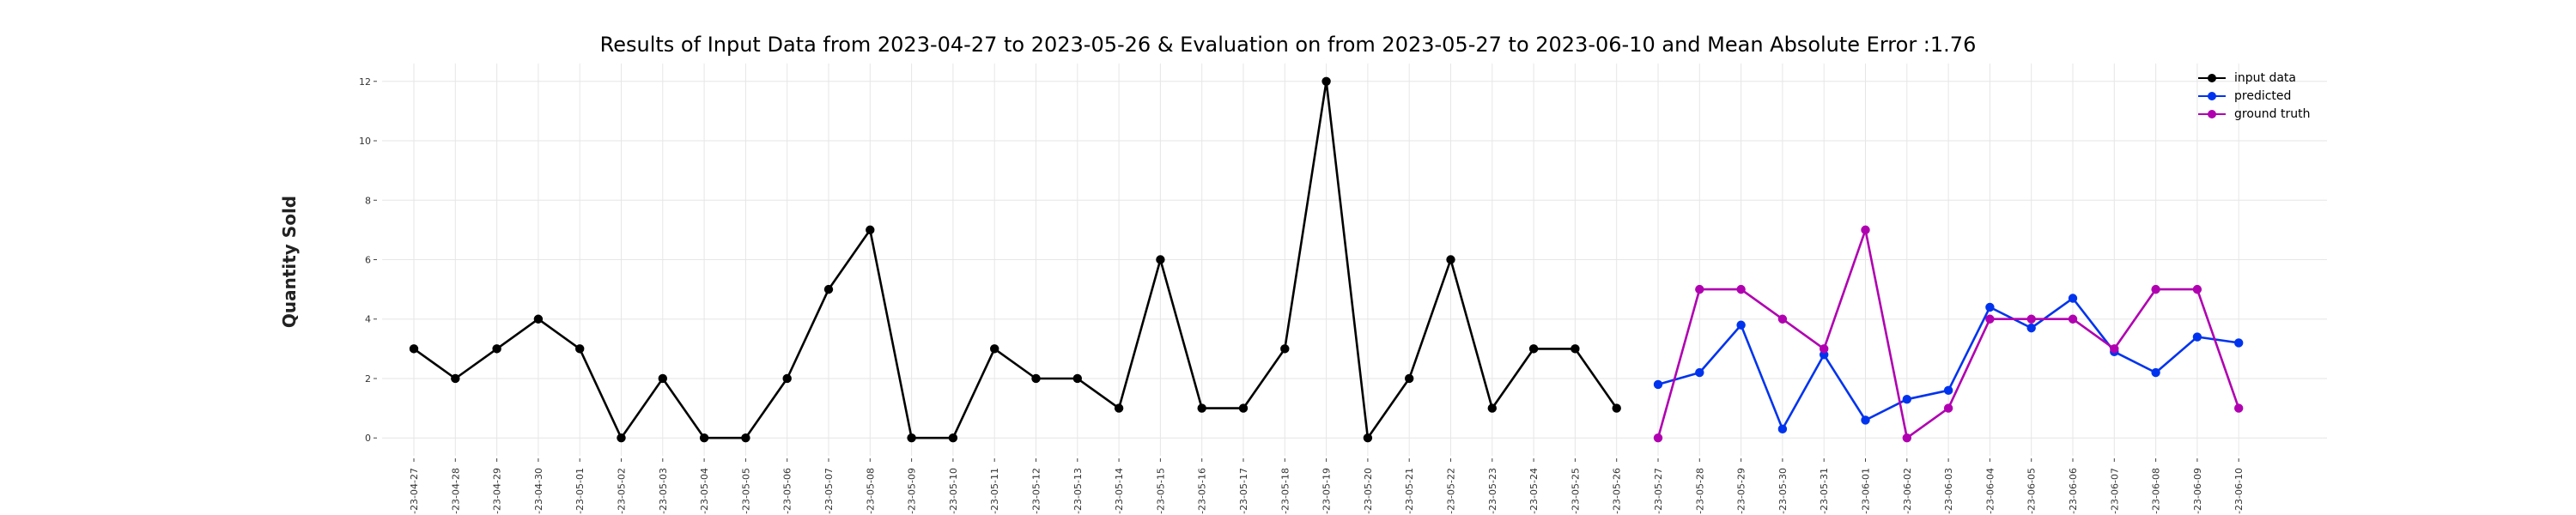 This screenshot has width=2576, height=515. Describe the element at coordinates (954, 491) in the screenshot. I see `x-tick-label: -23-05-10` at that location.